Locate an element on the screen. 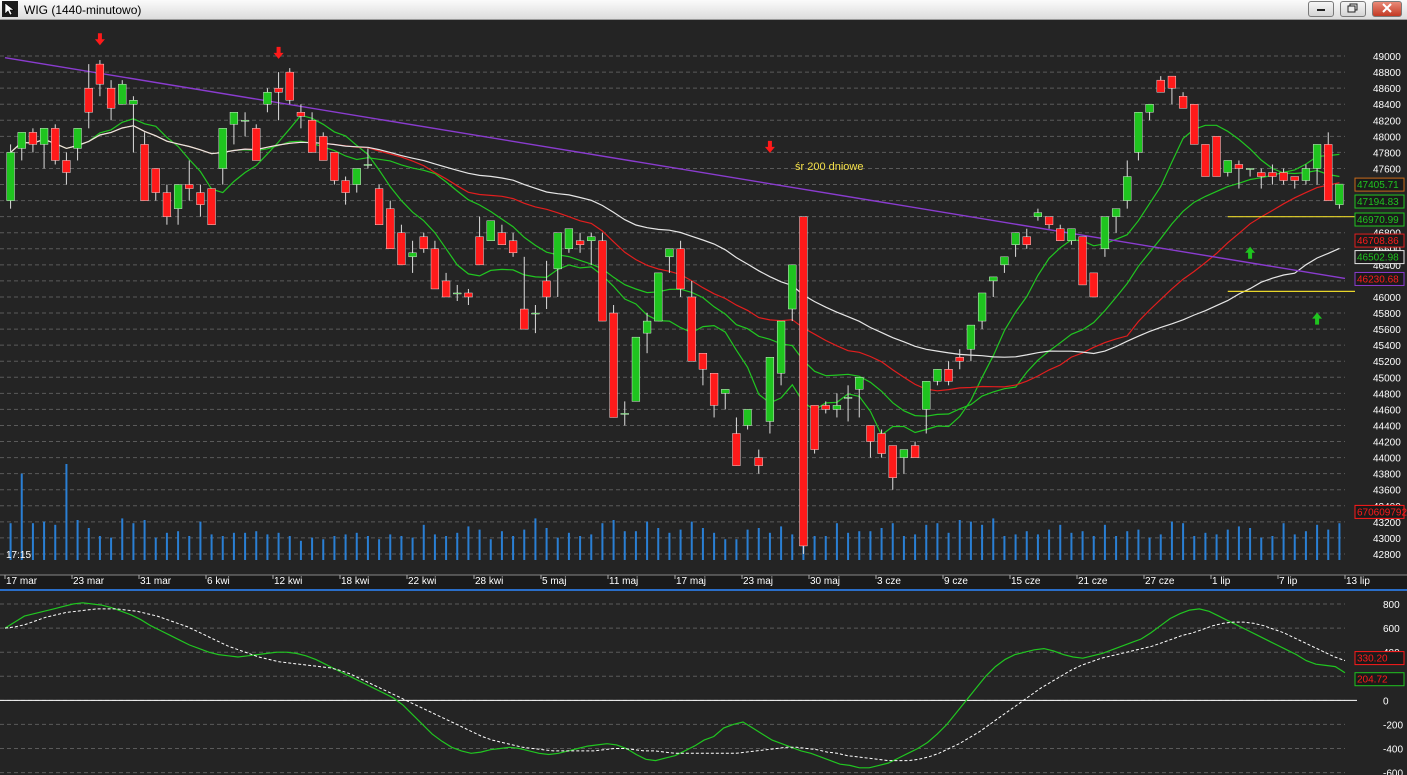 This screenshot has width=1407, height=775. x-tick-label: 12 kwi is located at coordinates (288, 581).